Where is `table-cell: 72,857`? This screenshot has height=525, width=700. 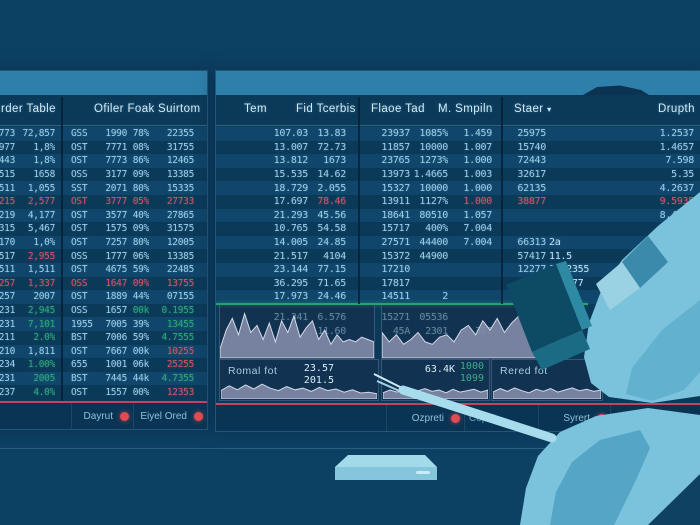
table-cell: 72,857 is located at coordinates (38, 134).